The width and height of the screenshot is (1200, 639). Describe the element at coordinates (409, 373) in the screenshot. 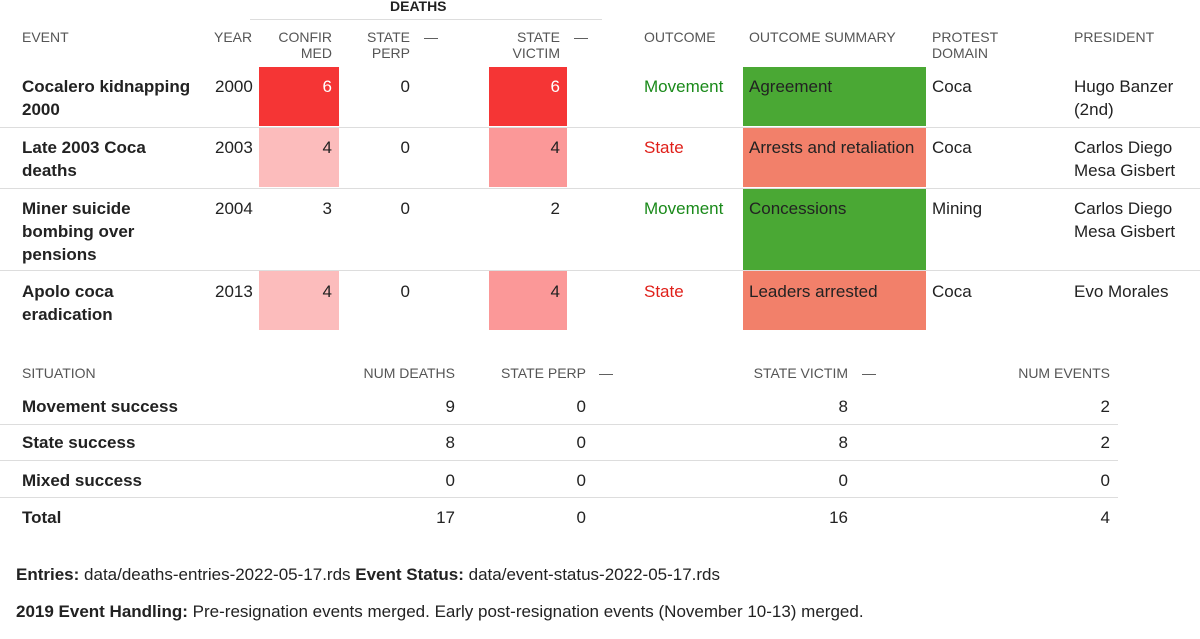

I see `col-num-deaths: NUM DEATHS` at that location.